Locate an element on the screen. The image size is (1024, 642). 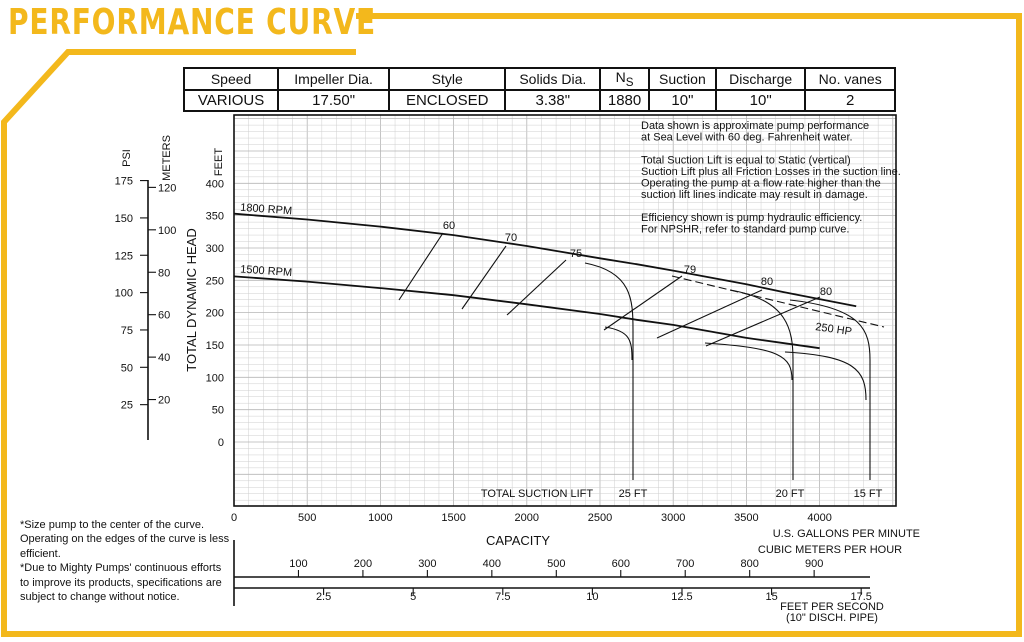
series-label-1800-rpm: 1800 RPM is located at coordinates (266, 210).